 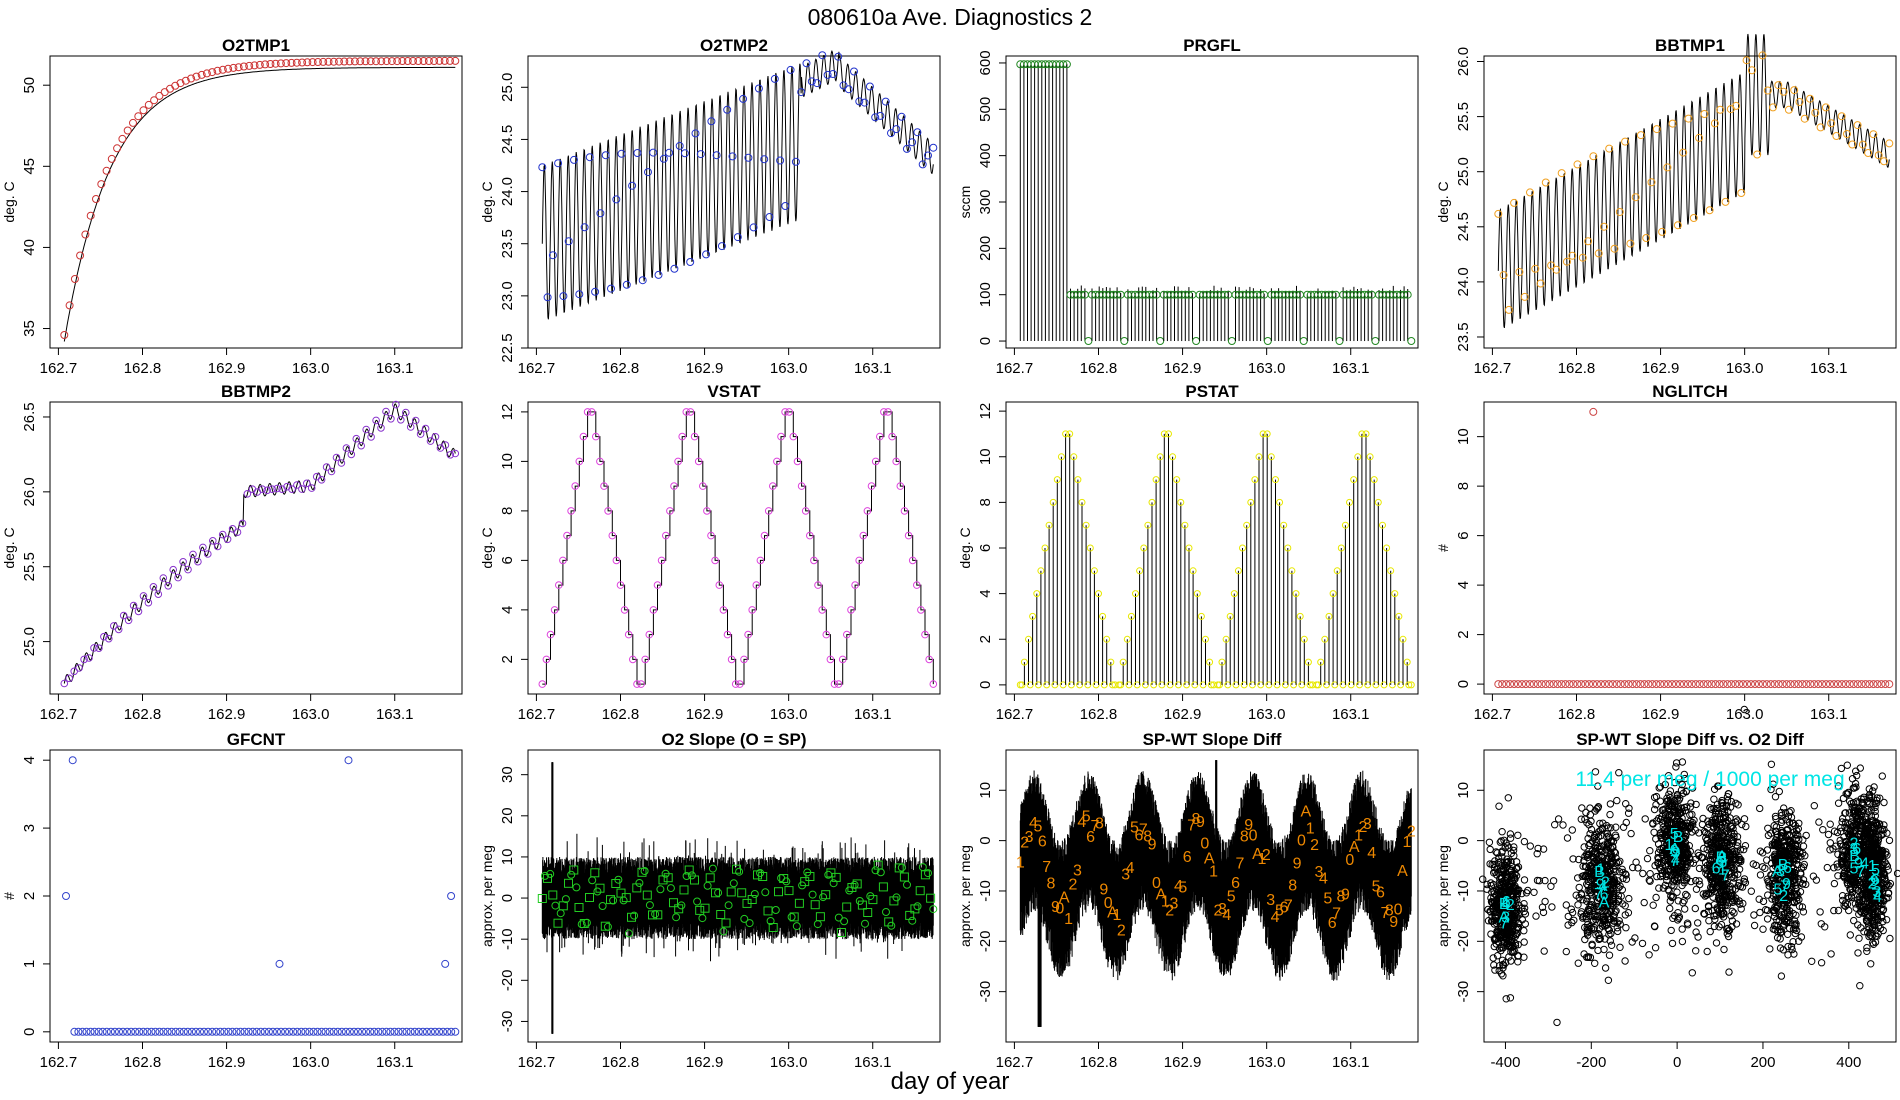 What do you see at coordinates (1042, 841) in the screenshot?
I see `point-label: 6` at bounding box center [1042, 841].